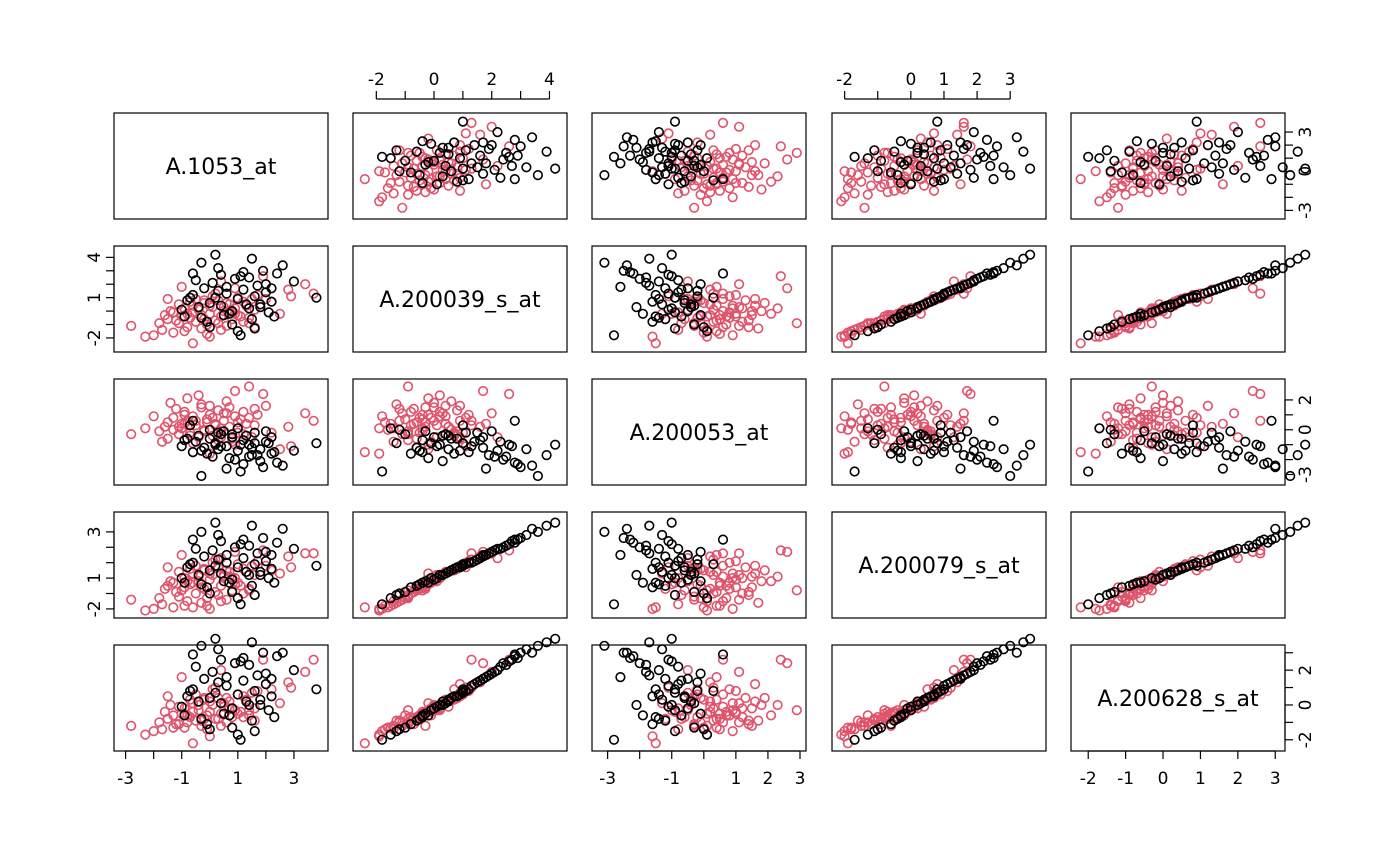 The width and height of the screenshot is (1400, 866). Describe the element at coordinates (939, 432) in the screenshot. I see `panel-frame` at that location.